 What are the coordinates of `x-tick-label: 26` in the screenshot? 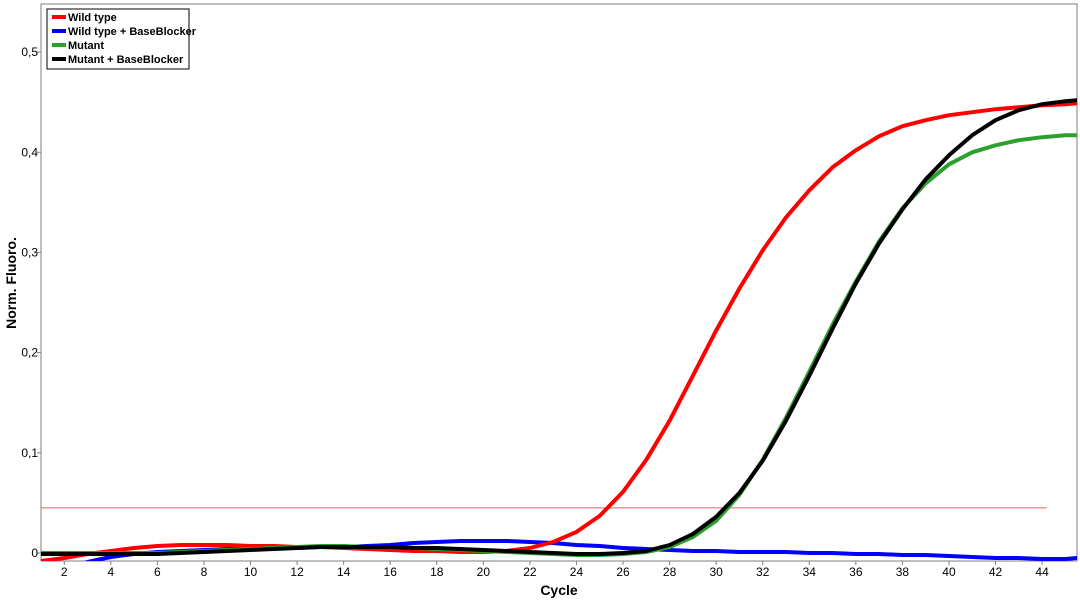 It's located at (623, 572).